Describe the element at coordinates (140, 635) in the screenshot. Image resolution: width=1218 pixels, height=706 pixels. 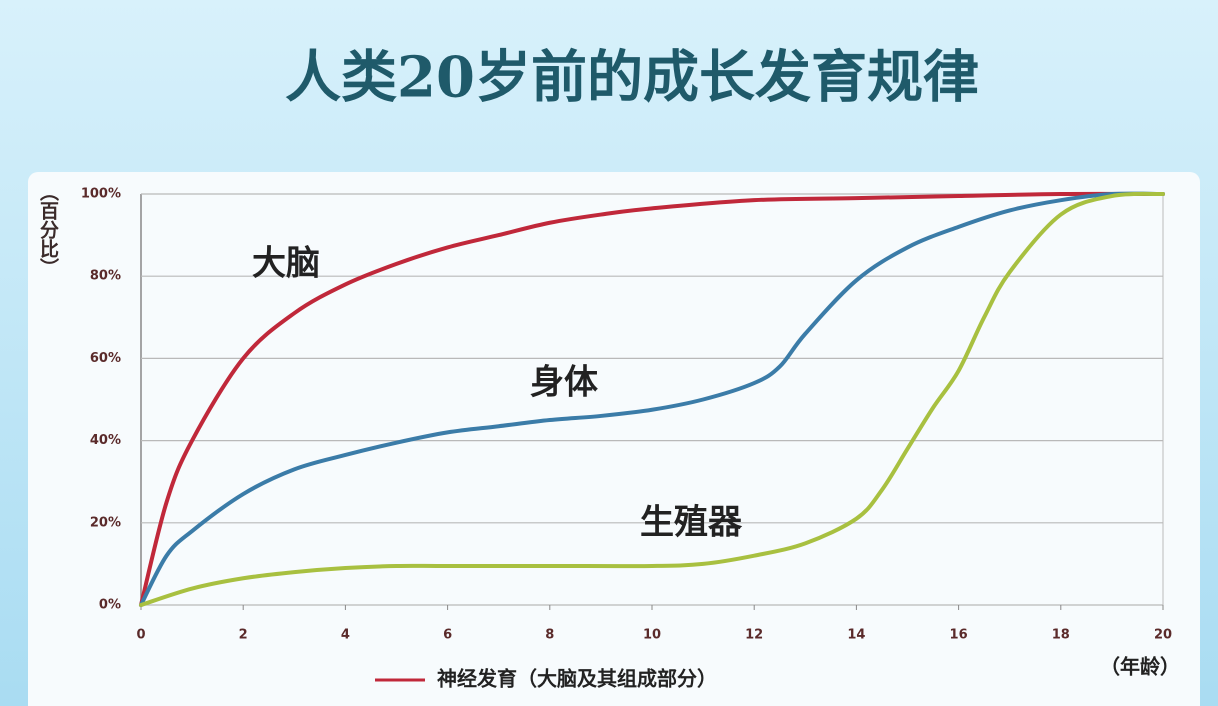
I see `x-tick-label: 0` at that location.